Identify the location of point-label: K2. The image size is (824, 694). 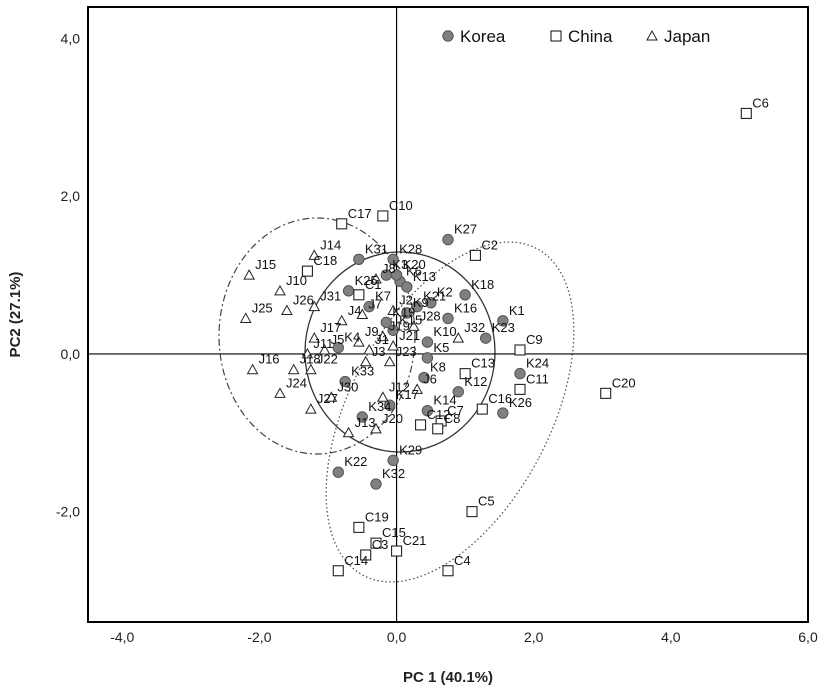
(445, 292).